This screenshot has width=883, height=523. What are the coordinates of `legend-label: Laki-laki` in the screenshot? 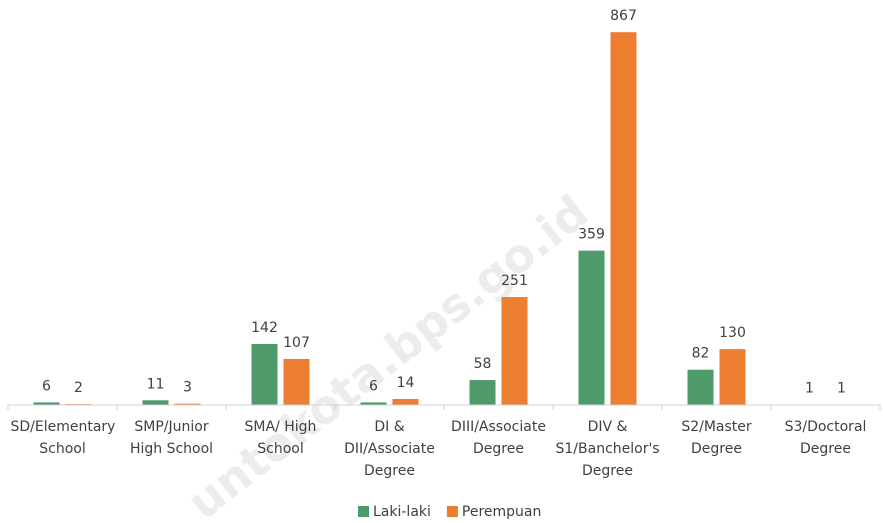 It's located at (402, 512).